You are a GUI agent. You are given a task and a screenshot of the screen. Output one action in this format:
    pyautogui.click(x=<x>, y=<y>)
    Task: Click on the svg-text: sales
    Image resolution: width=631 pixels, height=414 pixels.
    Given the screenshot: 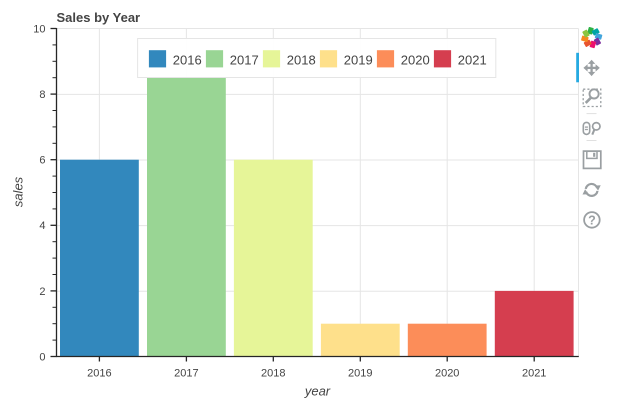 What is the action you would take?
    pyautogui.click(x=18, y=191)
    